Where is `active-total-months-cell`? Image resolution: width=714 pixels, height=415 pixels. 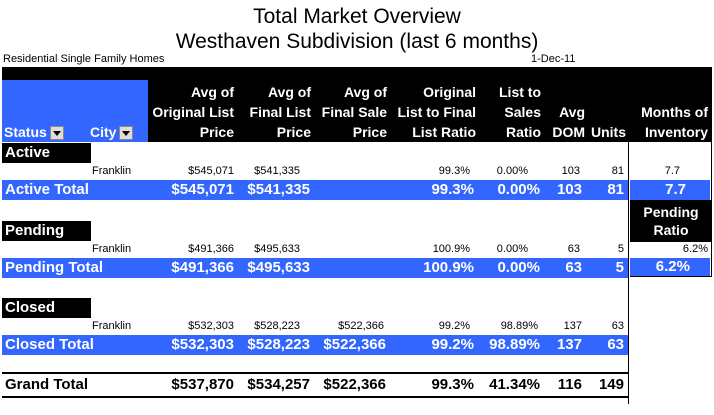
active-total-months-cell is located at coordinates (670, 190).